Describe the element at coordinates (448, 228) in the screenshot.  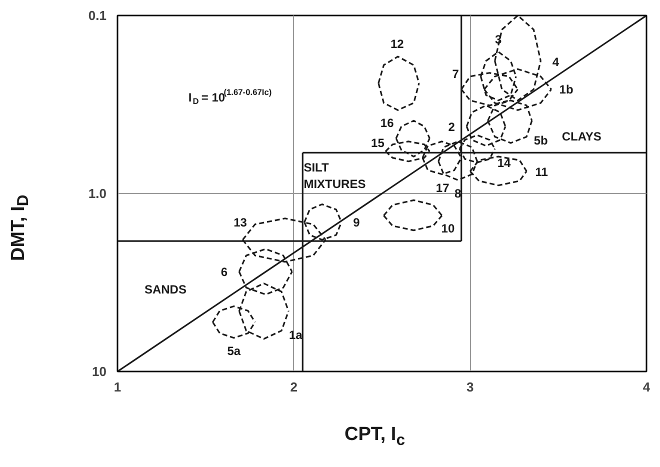
I see `annotation: 10` at that location.